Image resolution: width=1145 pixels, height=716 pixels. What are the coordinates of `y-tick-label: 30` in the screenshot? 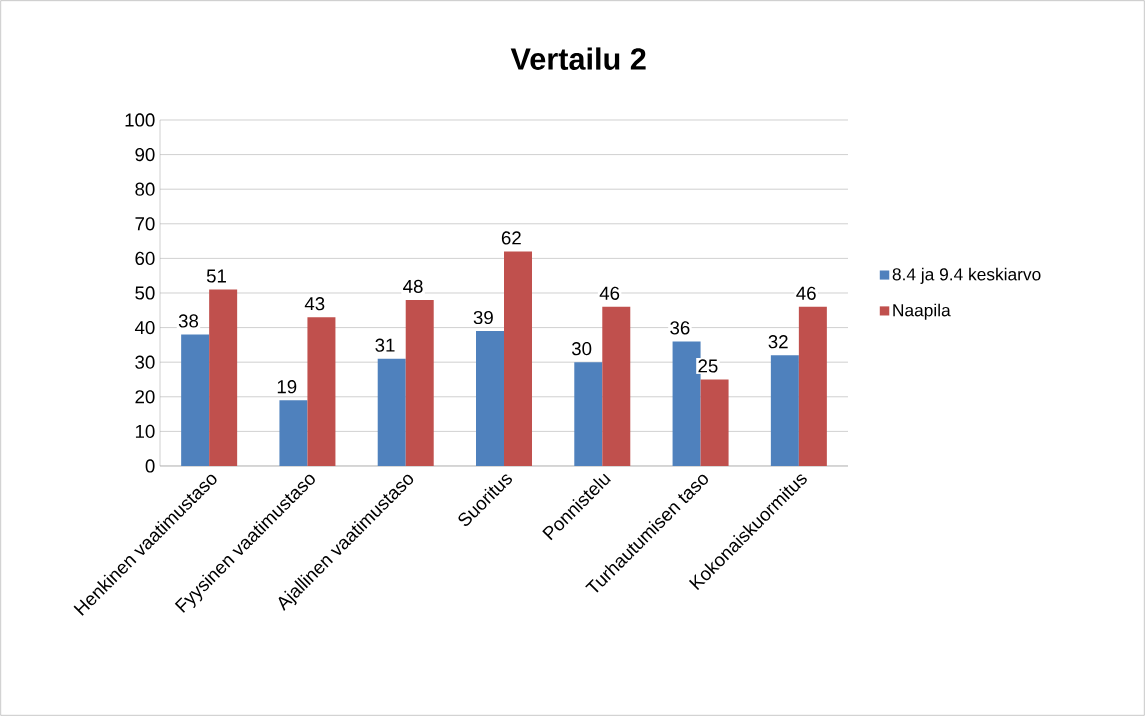 It's located at (145, 362).